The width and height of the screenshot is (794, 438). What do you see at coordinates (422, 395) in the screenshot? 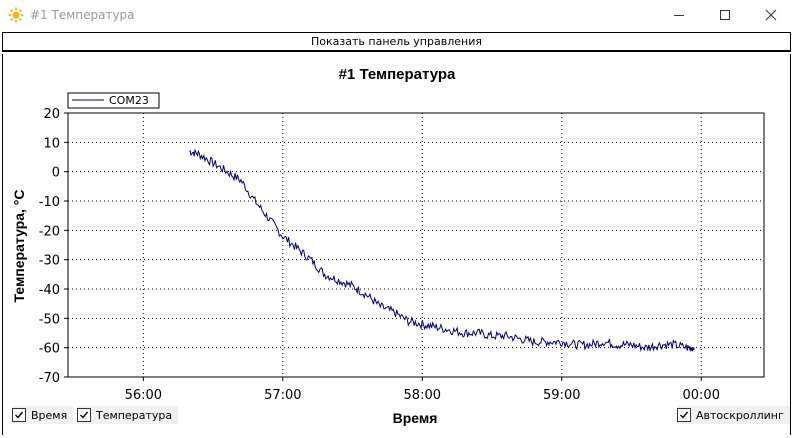
I see `x-tick-label: 58:00` at bounding box center [422, 395].